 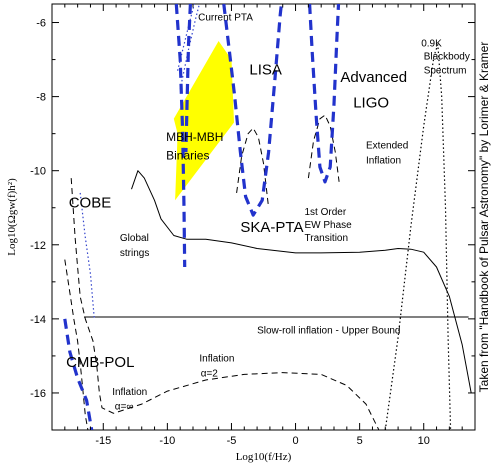 I want to click on x-tick-label: 5, so click(x=360, y=441).